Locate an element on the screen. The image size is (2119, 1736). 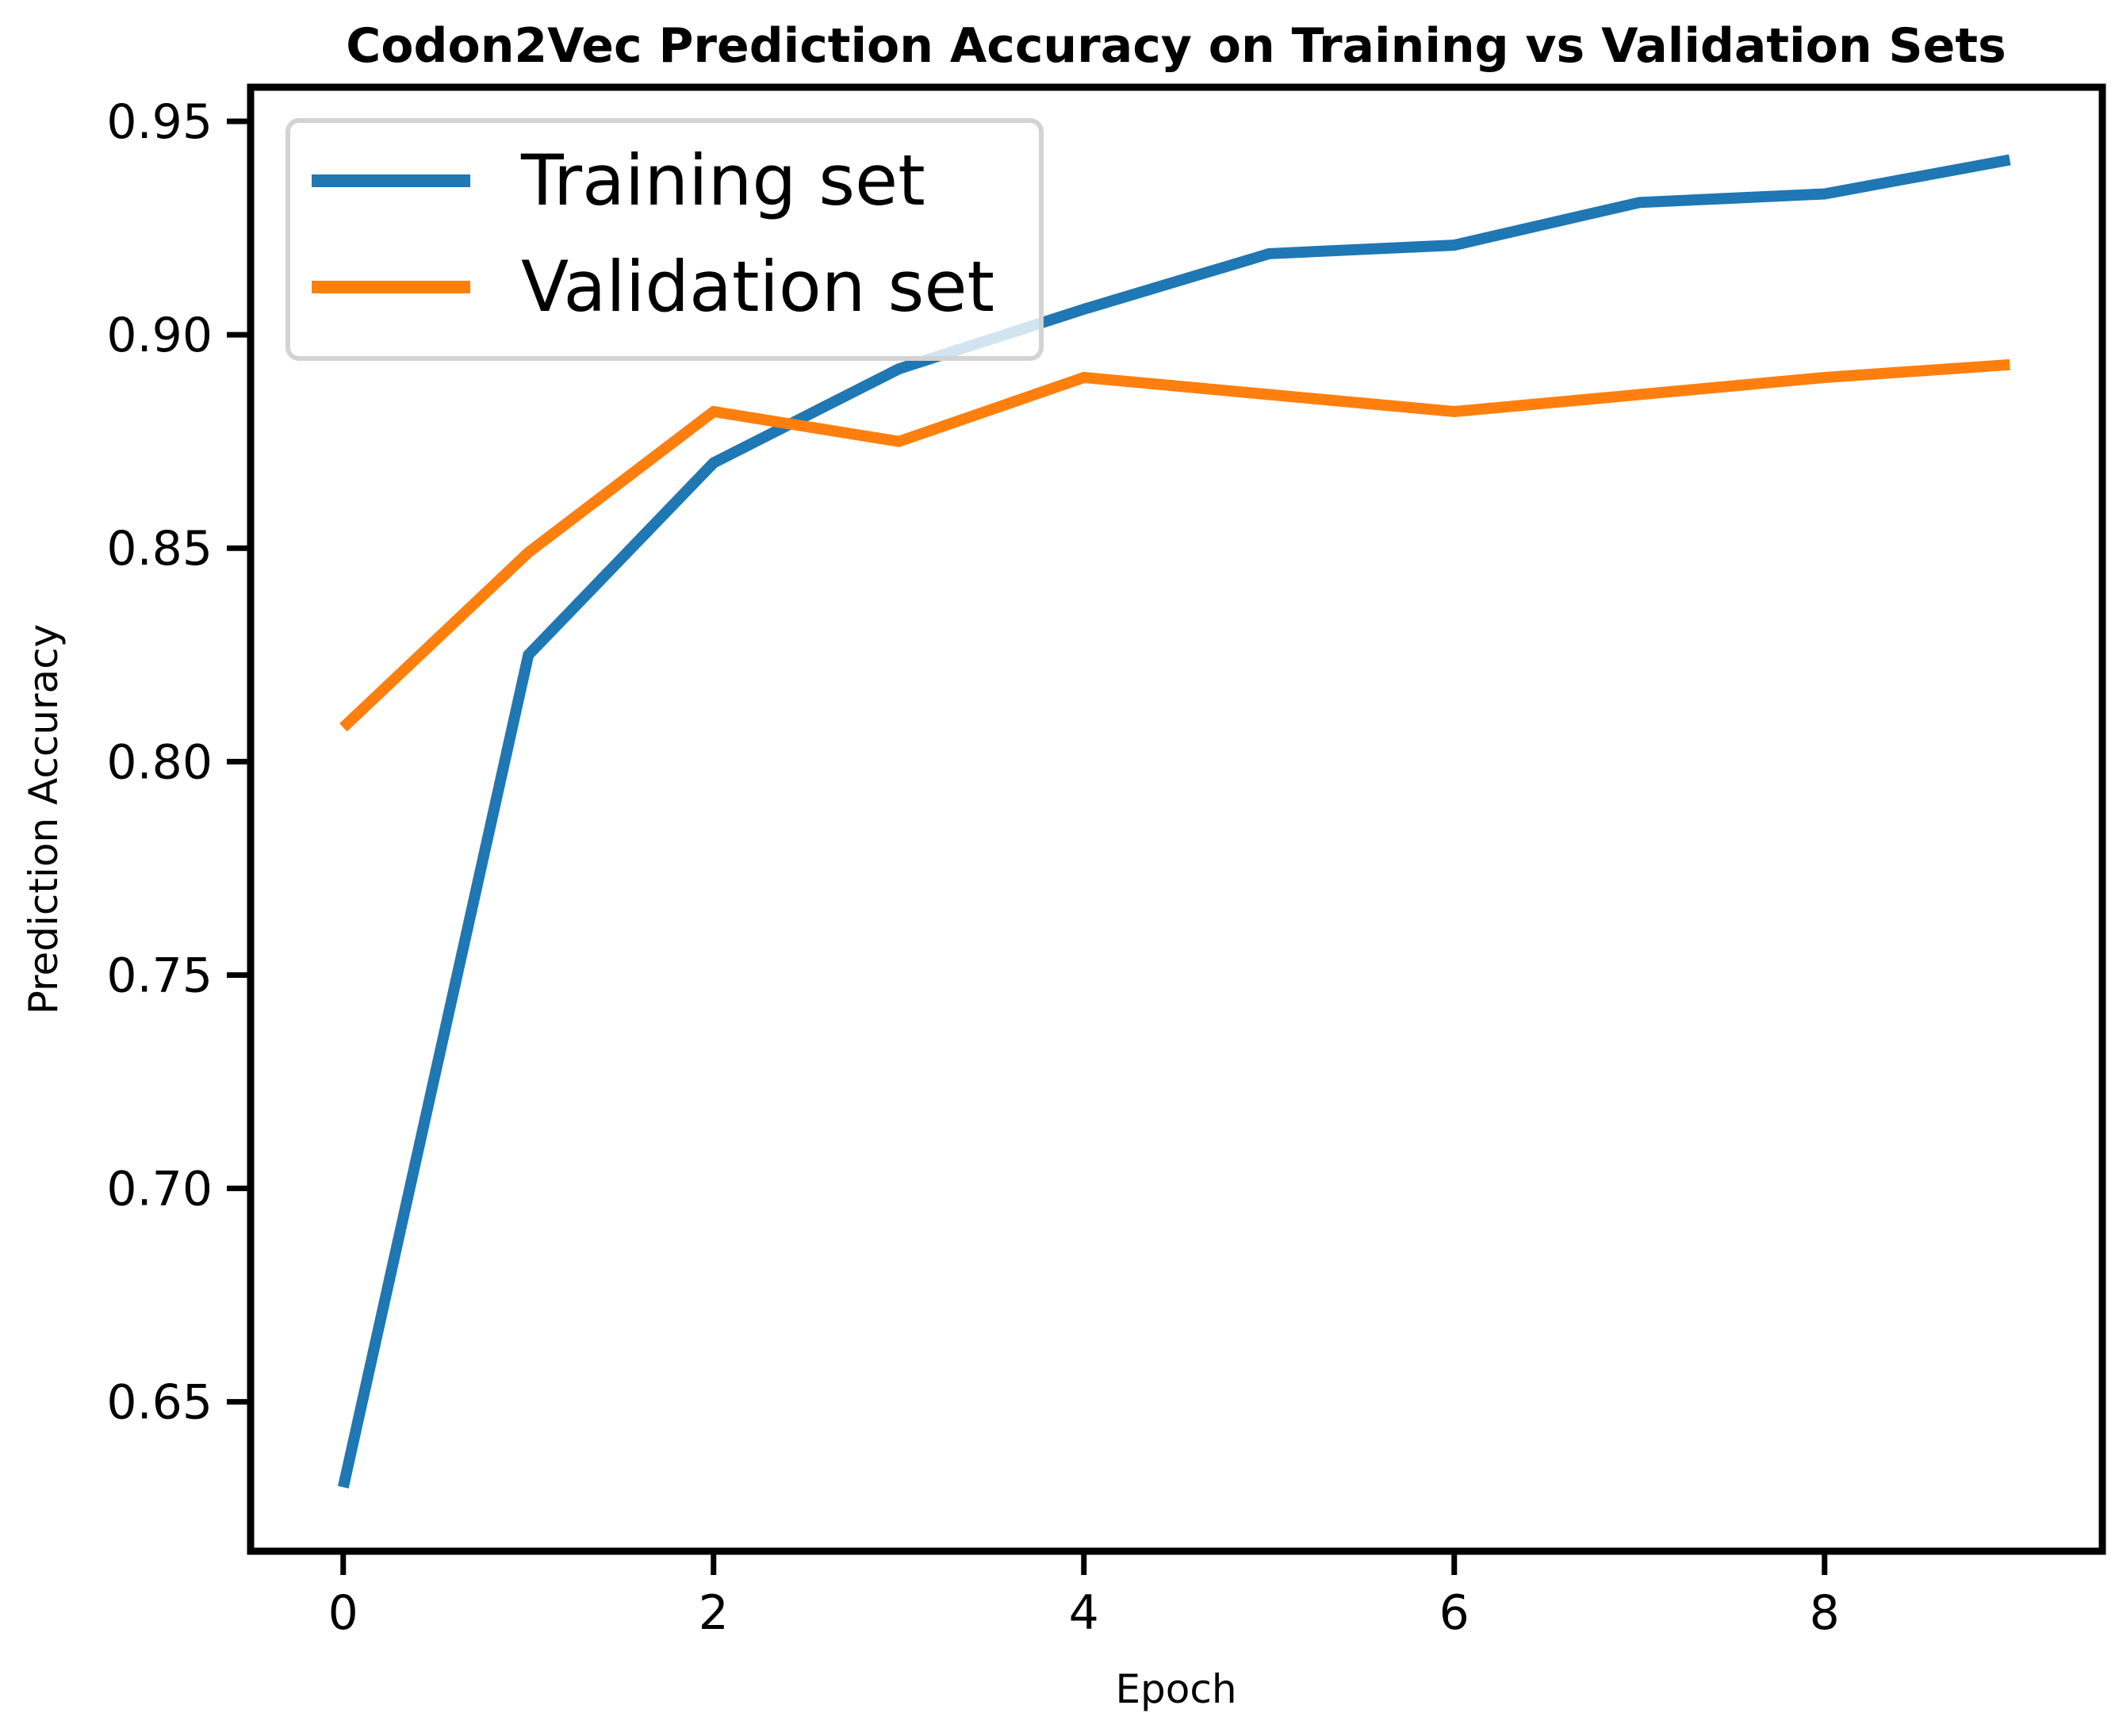
legend: Training set Validation set is located at coordinates (664, 239).